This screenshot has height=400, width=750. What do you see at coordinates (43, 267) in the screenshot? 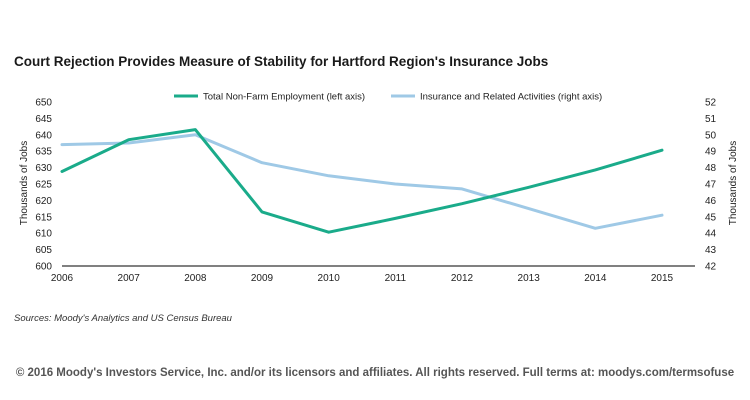
I see `left-tick-label: 600` at bounding box center [43, 267].